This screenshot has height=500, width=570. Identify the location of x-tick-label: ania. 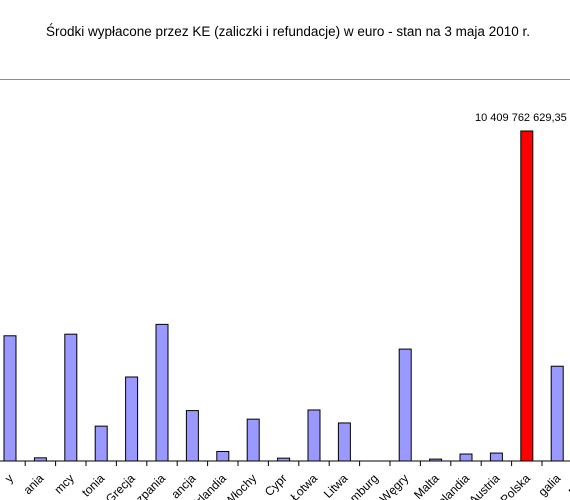
(34, 484).